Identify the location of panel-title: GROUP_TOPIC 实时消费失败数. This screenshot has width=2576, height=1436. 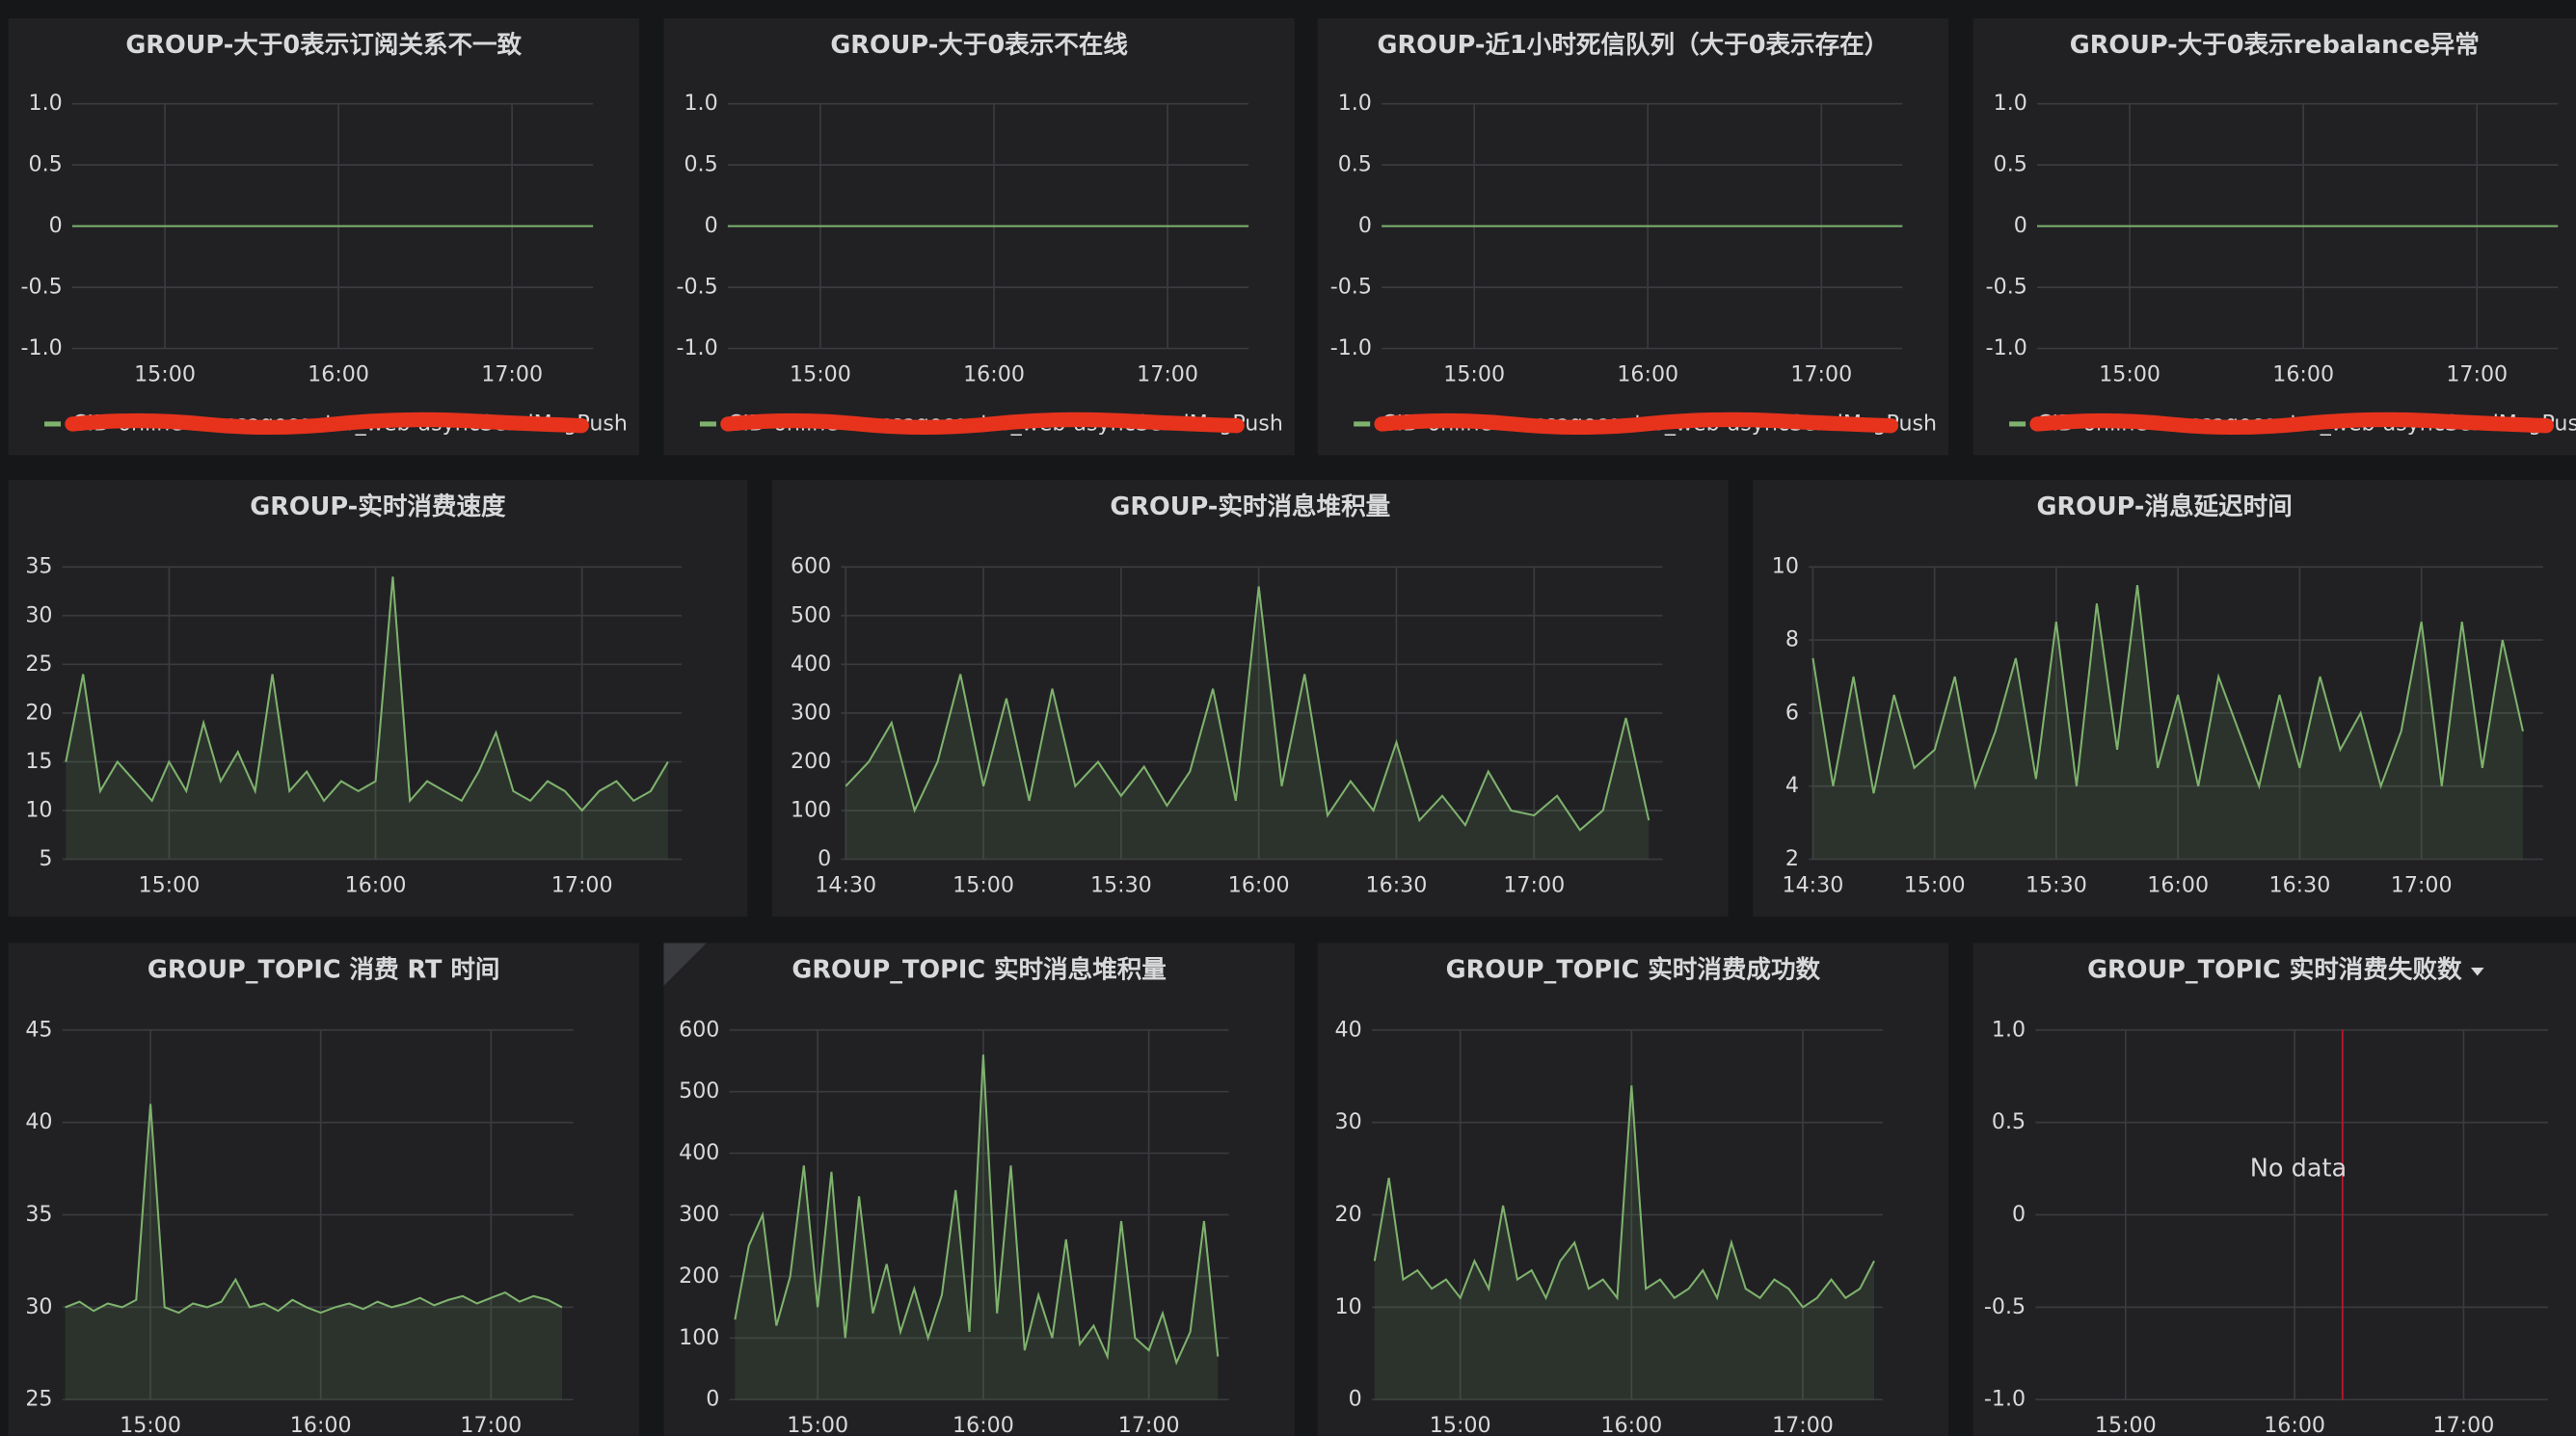
(2275, 970).